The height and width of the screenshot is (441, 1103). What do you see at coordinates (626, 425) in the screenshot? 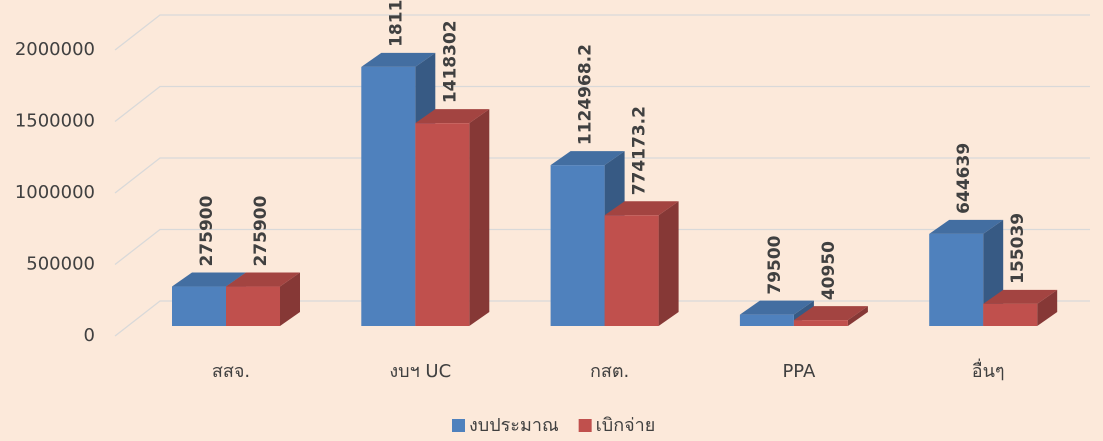
I see `legend-label: เบิกจ่าย` at bounding box center [626, 425].